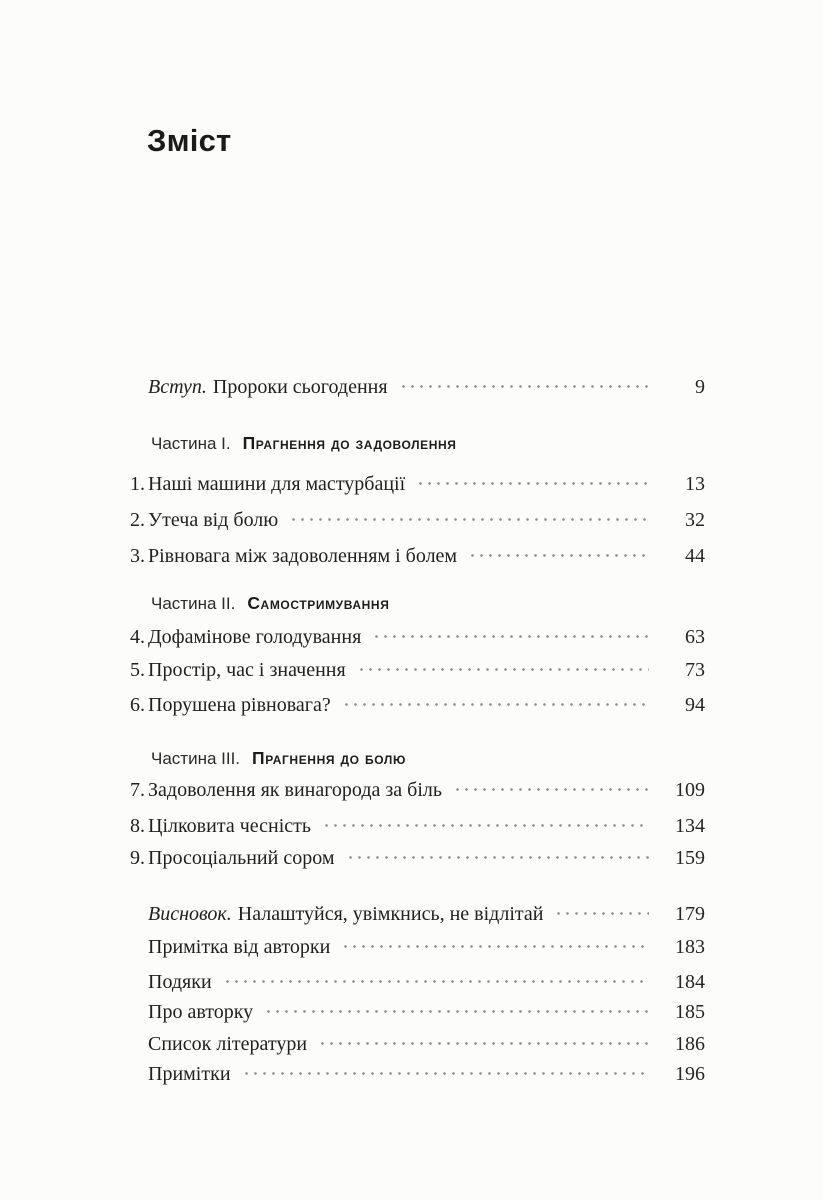 Image resolution: width=823 pixels, height=1200 pixels. Describe the element at coordinates (700, 387) in the screenshot. I see `page-number: 9` at that location.